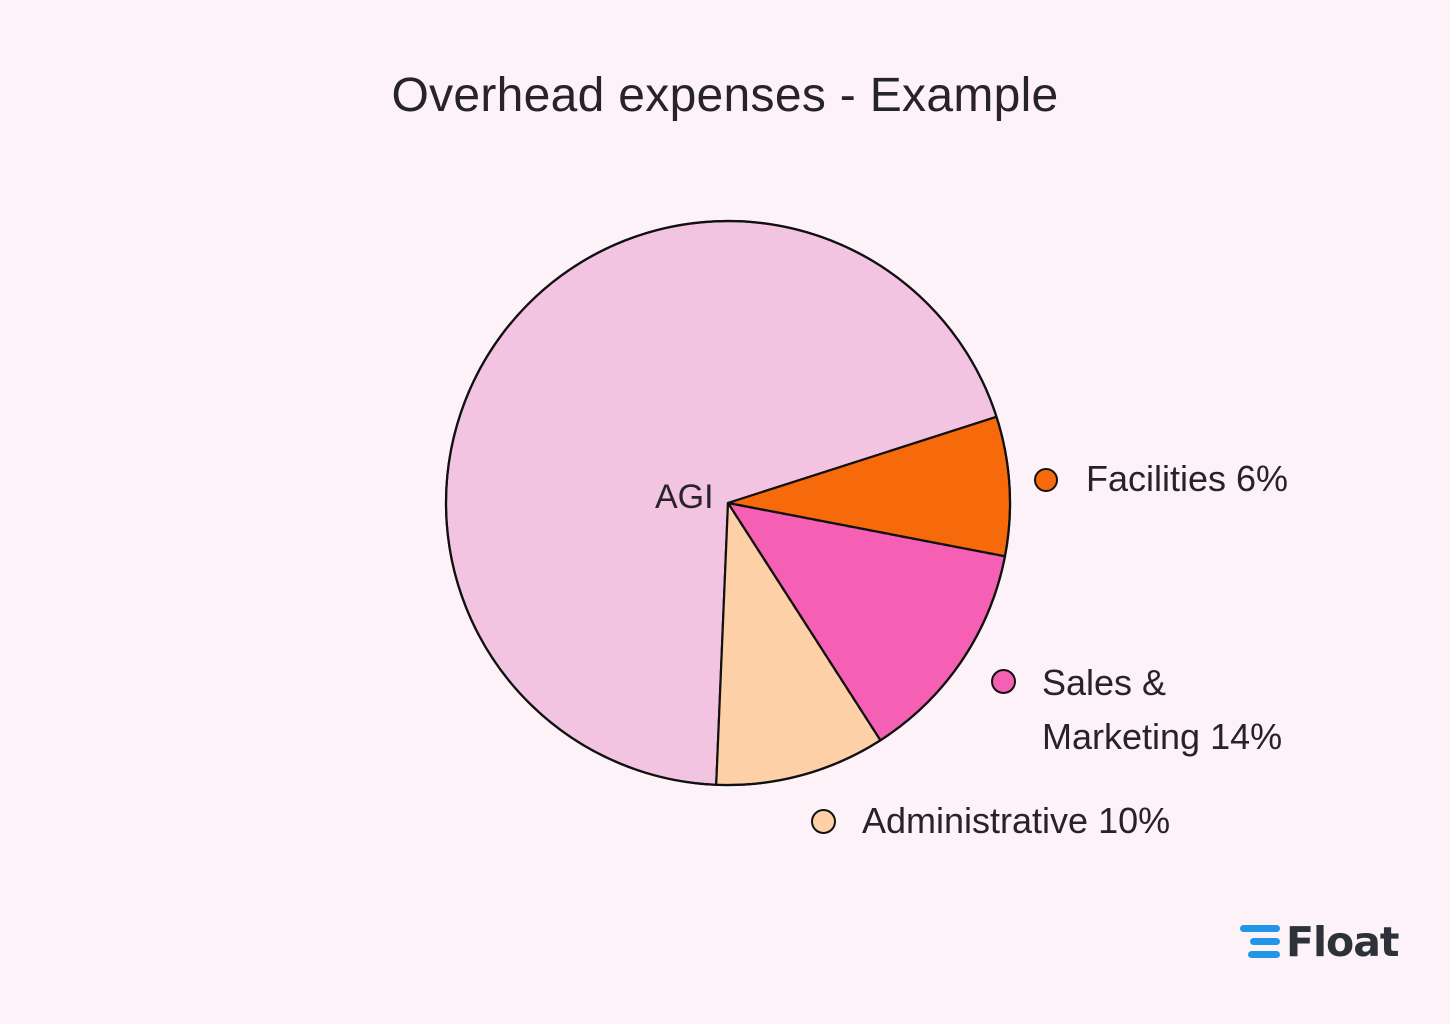 This screenshot has height=1024, width=1450. Describe the element at coordinates (1046, 480) in the screenshot. I see `legend-dot-facilities-icon` at that location.